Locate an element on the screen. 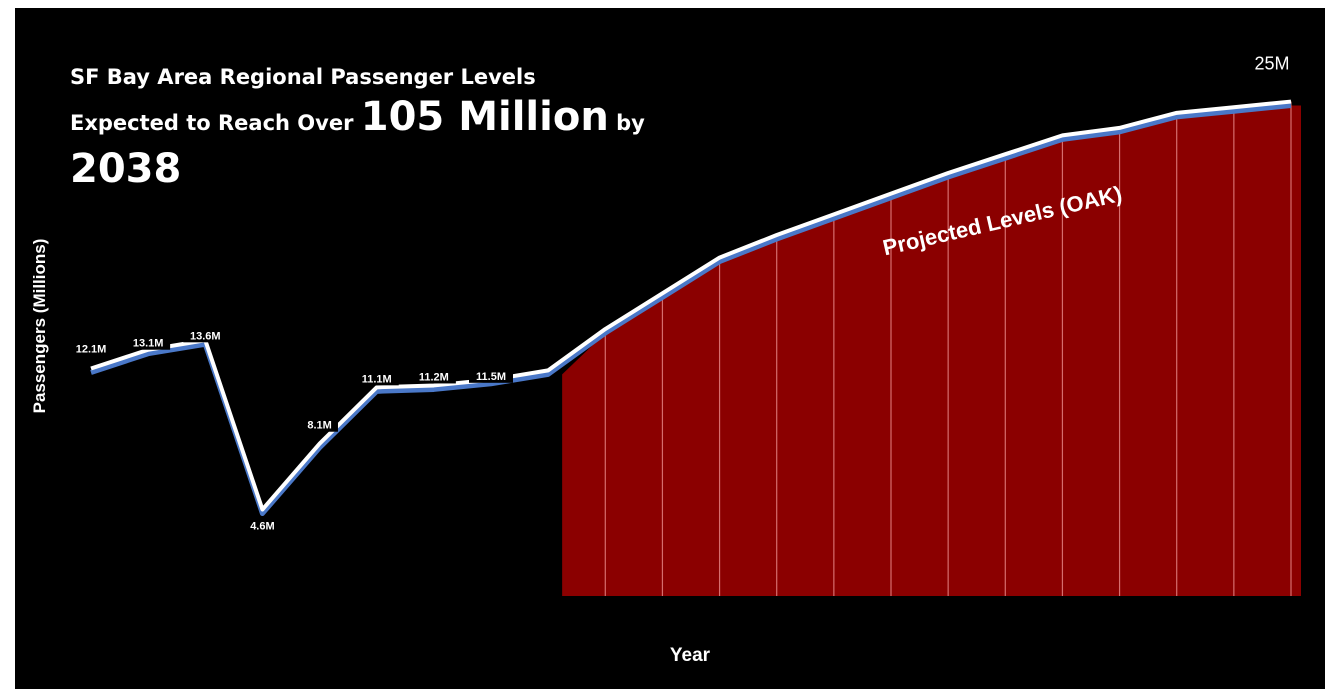 This screenshot has width=1325, height=689. data-label-2024: 11.5M is located at coordinates (491, 377).